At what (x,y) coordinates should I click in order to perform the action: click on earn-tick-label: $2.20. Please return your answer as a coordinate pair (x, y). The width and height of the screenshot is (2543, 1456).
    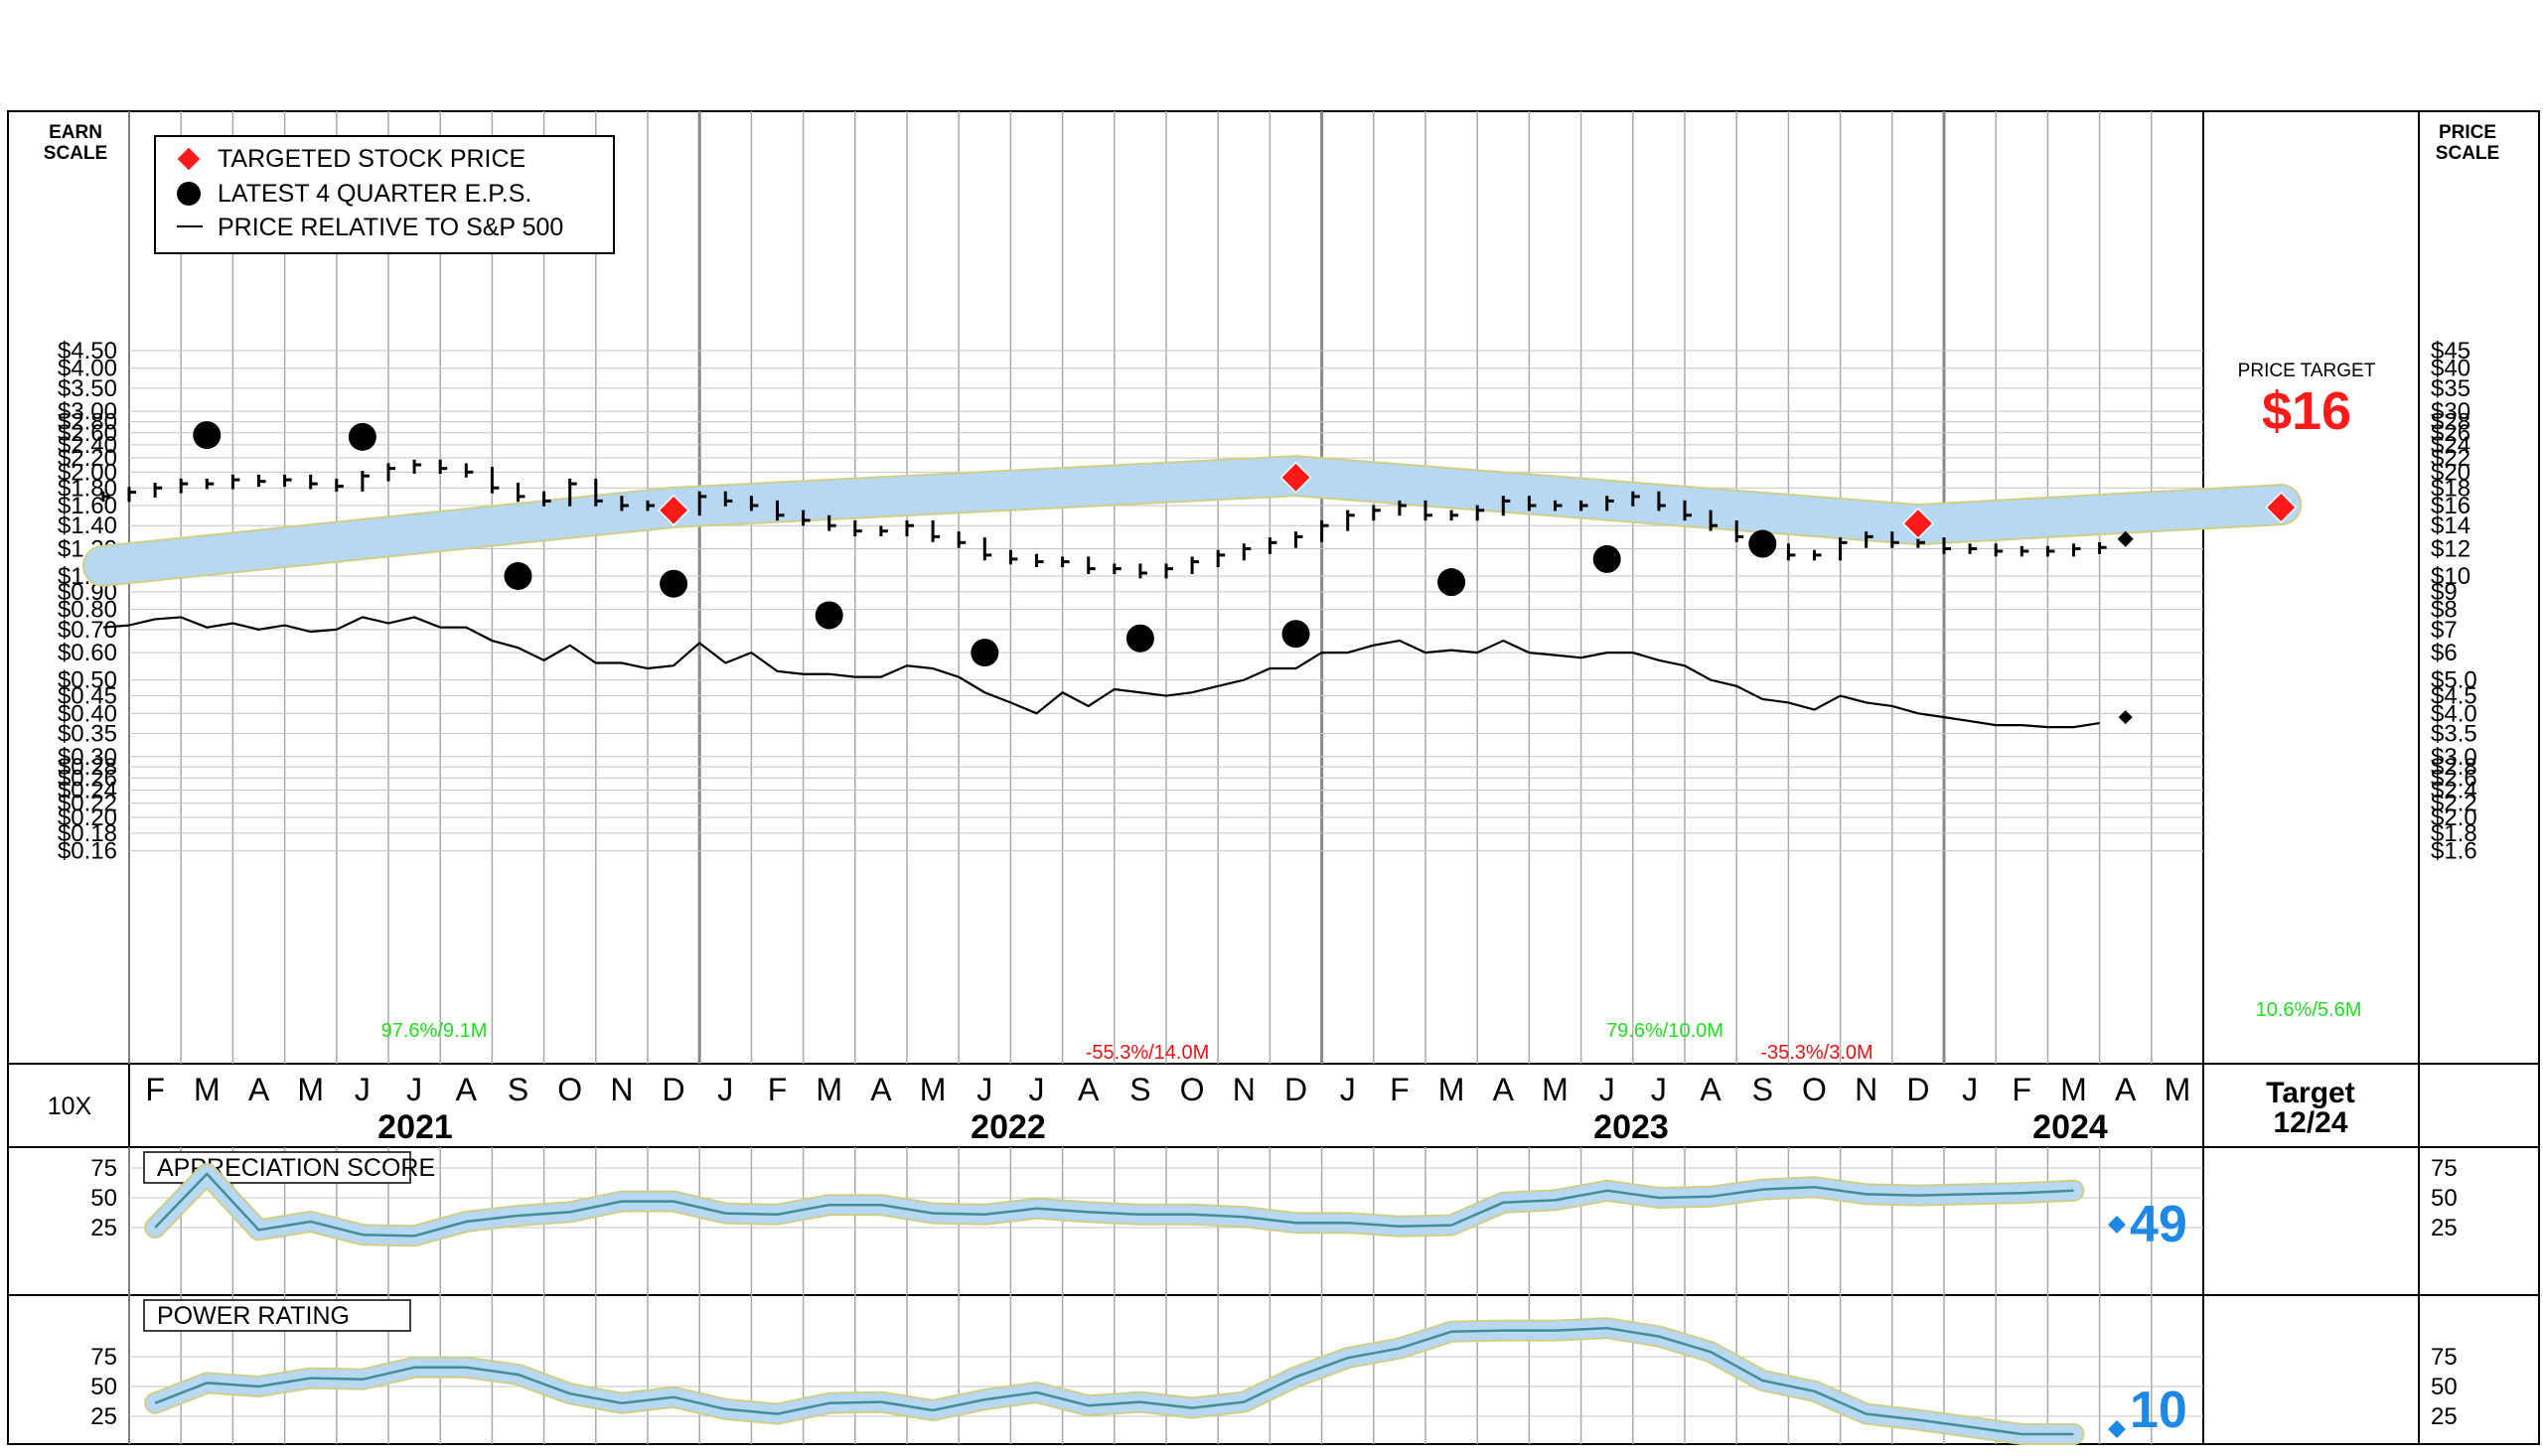
    Looking at the image, I should click on (87, 458).